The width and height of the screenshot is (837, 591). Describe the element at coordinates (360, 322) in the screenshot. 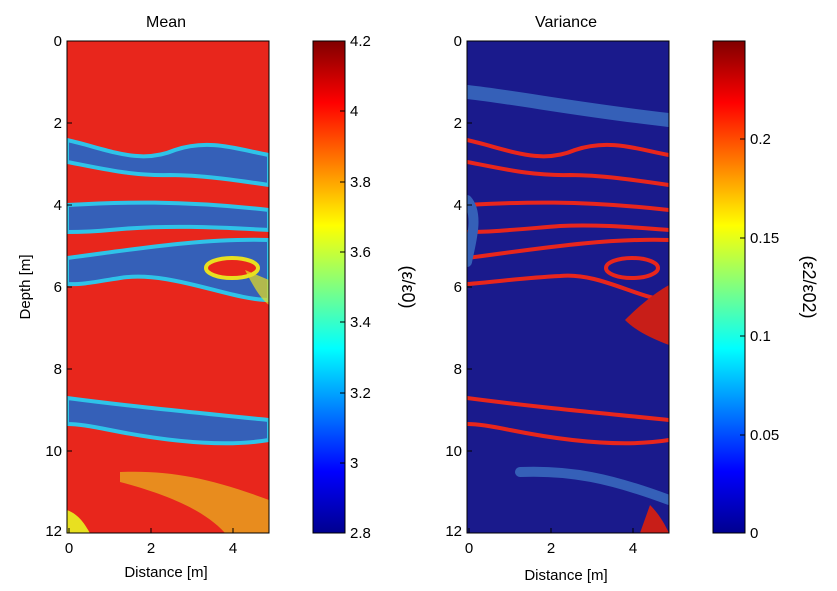

I see `mean-colorbar-tick: 3.4` at that location.